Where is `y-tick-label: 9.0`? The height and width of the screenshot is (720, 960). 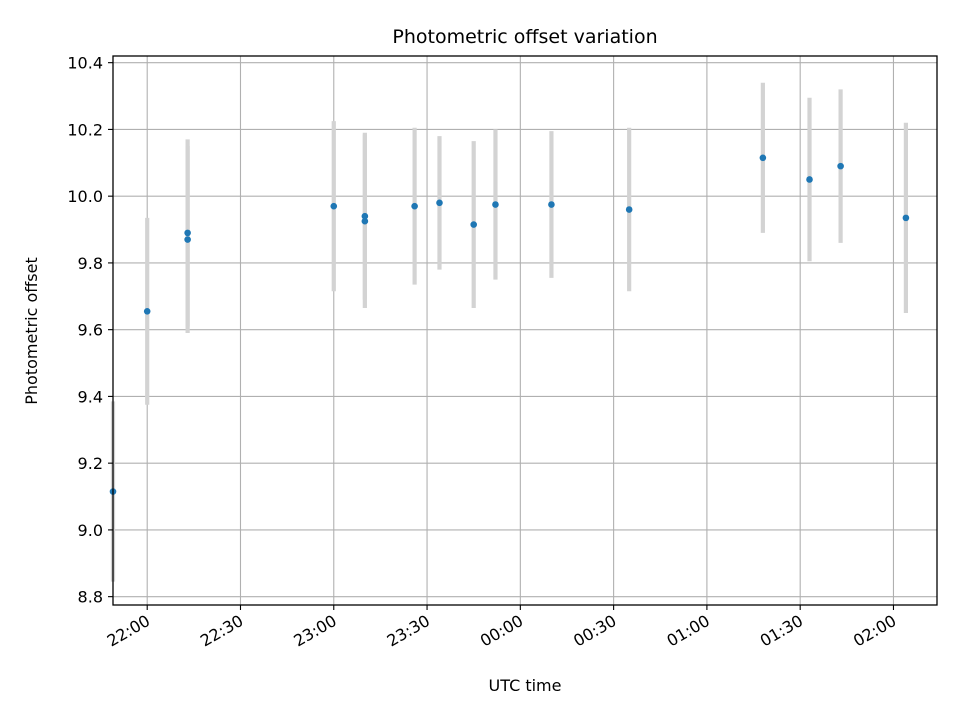 y-tick-label: 9.0 is located at coordinates (90, 530).